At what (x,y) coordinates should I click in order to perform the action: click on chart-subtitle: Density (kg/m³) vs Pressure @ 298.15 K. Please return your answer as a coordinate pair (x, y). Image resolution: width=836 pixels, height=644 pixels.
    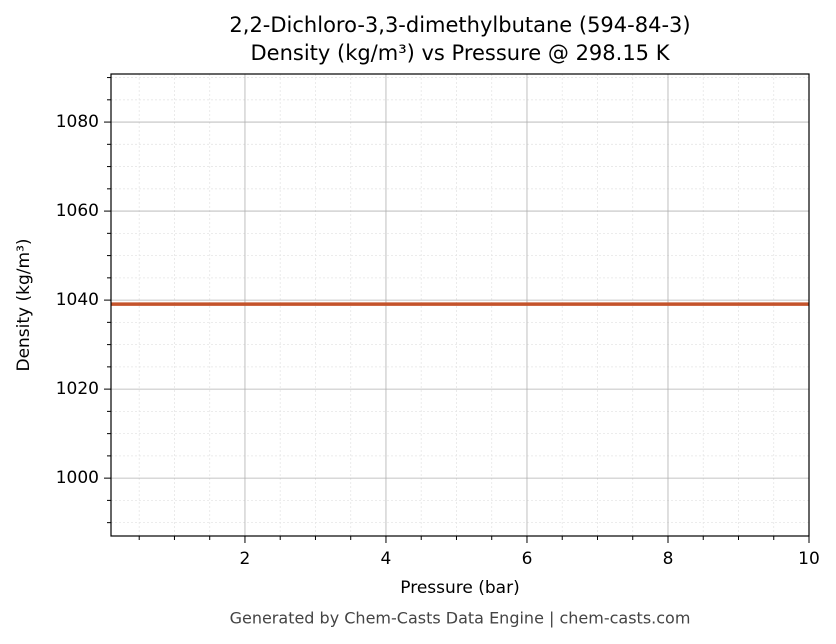
    Looking at the image, I should click on (460, 53).